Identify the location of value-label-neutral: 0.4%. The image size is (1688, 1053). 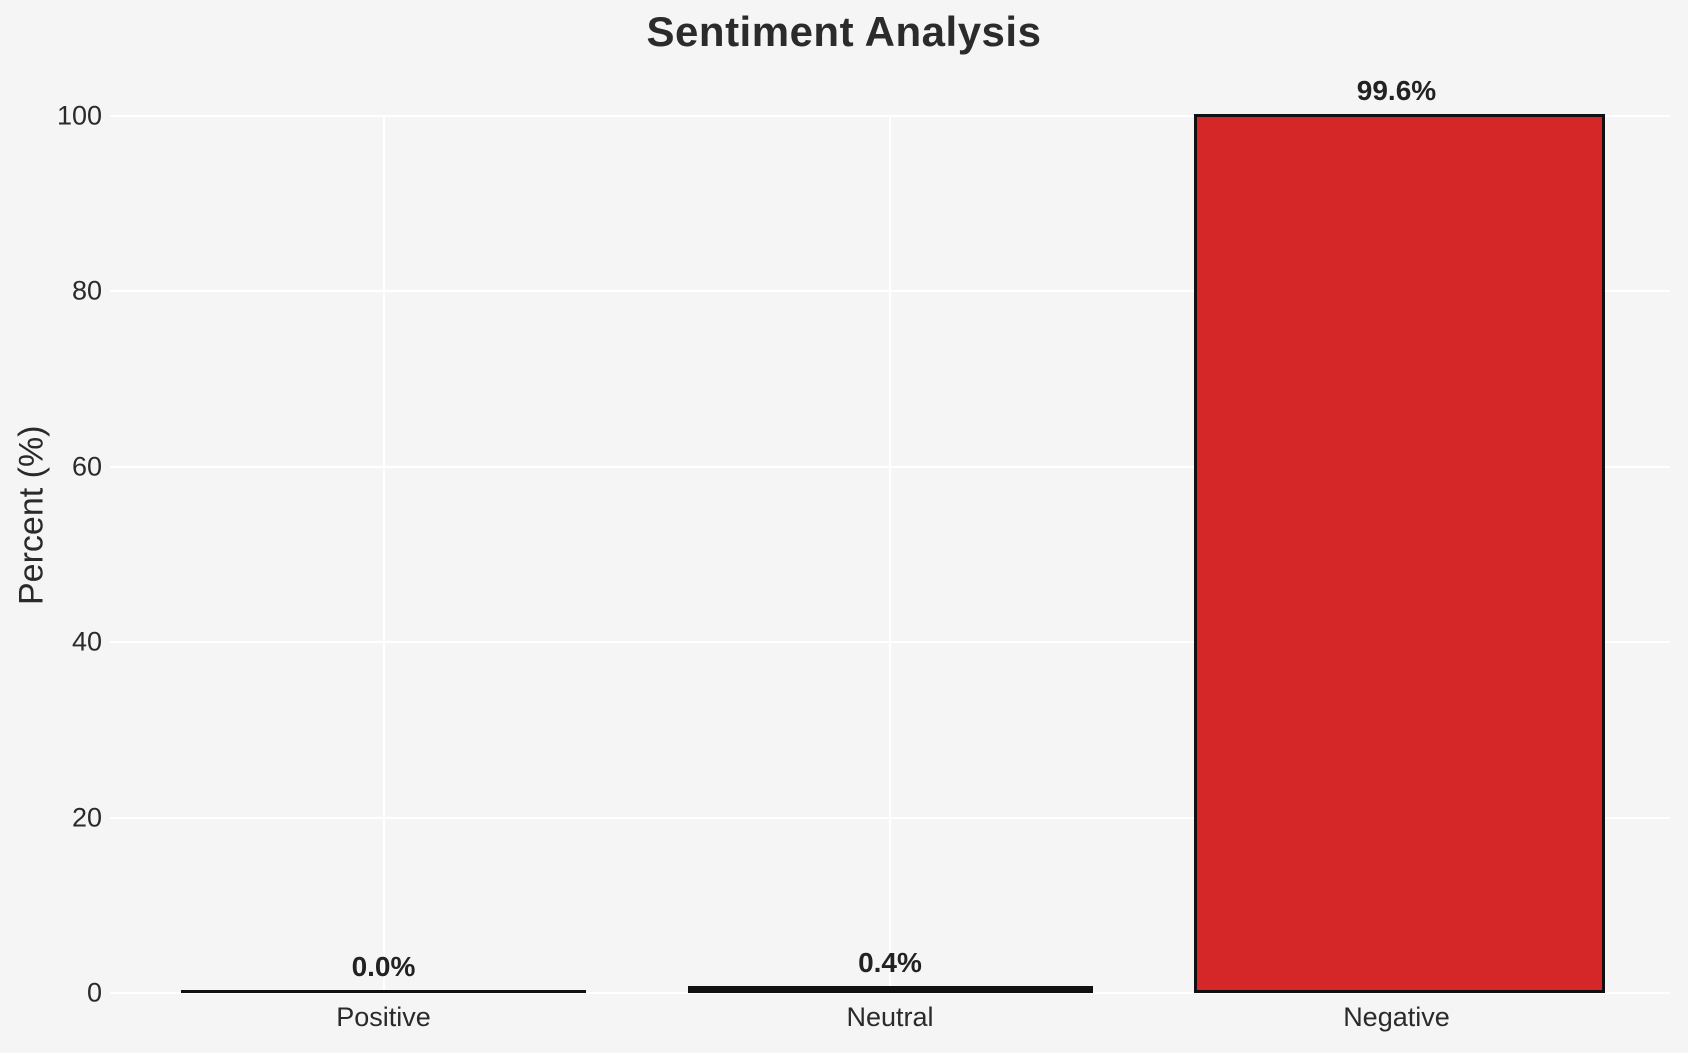
(890, 963).